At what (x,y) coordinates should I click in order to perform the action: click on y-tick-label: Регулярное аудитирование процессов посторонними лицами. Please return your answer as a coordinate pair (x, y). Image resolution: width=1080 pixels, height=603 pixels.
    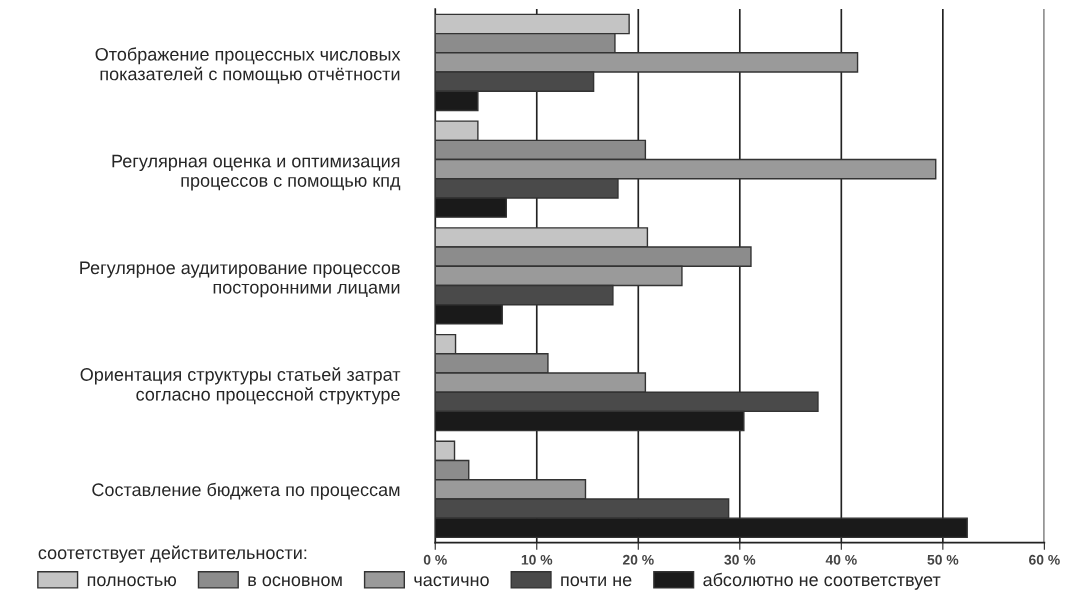
    Looking at the image, I should click on (240, 279).